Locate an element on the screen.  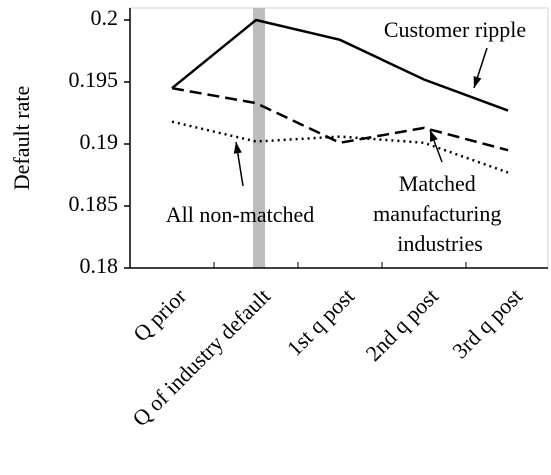
y-axis-label: Default rate is located at coordinates (21, 138).